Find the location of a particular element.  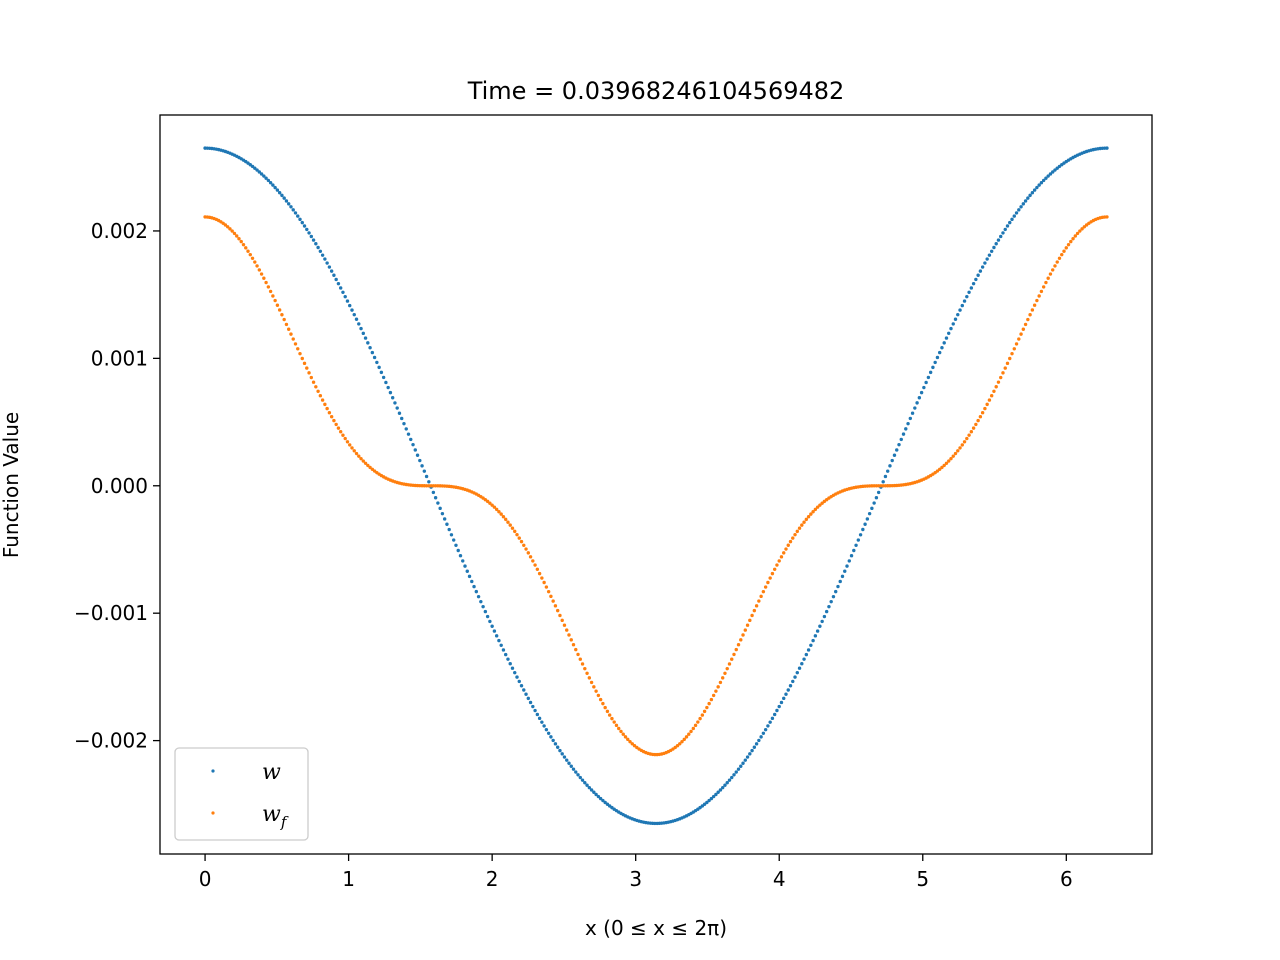

y-tick-label: 0.002 is located at coordinates (119, 231).